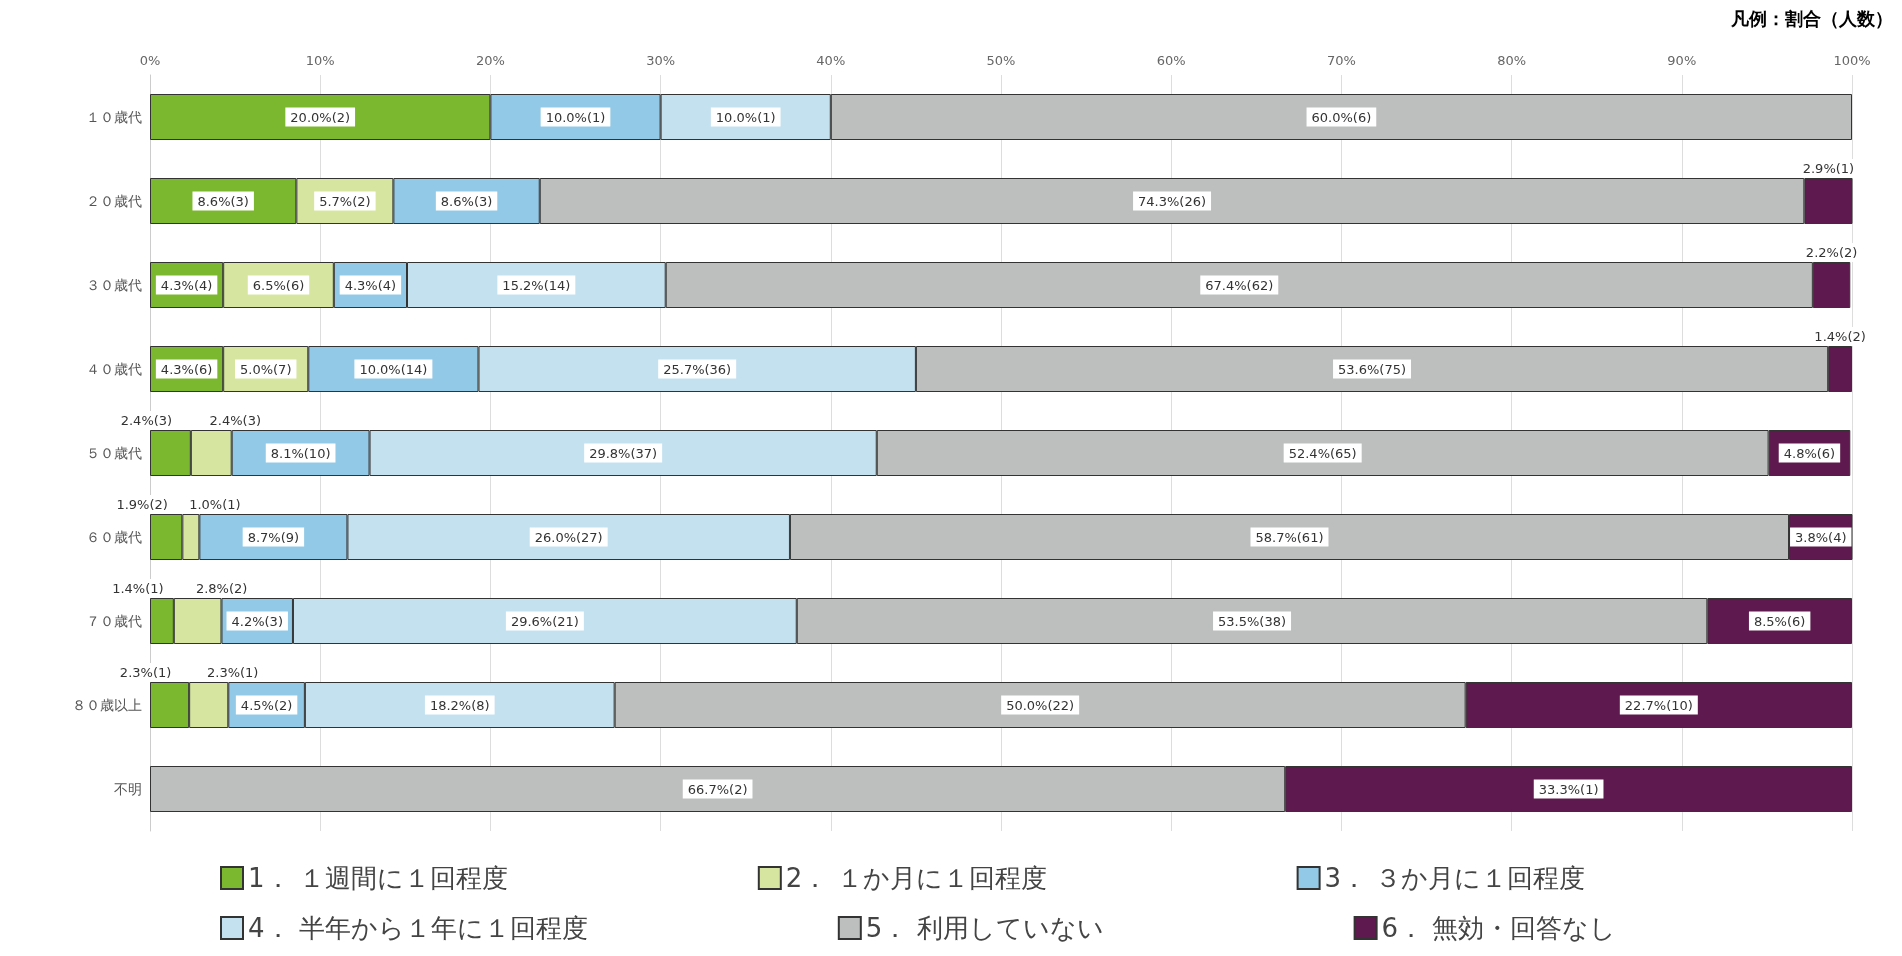  Describe the element at coordinates (1852, 60) in the screenshot. I see `x-tick-label: 100%` at that location.